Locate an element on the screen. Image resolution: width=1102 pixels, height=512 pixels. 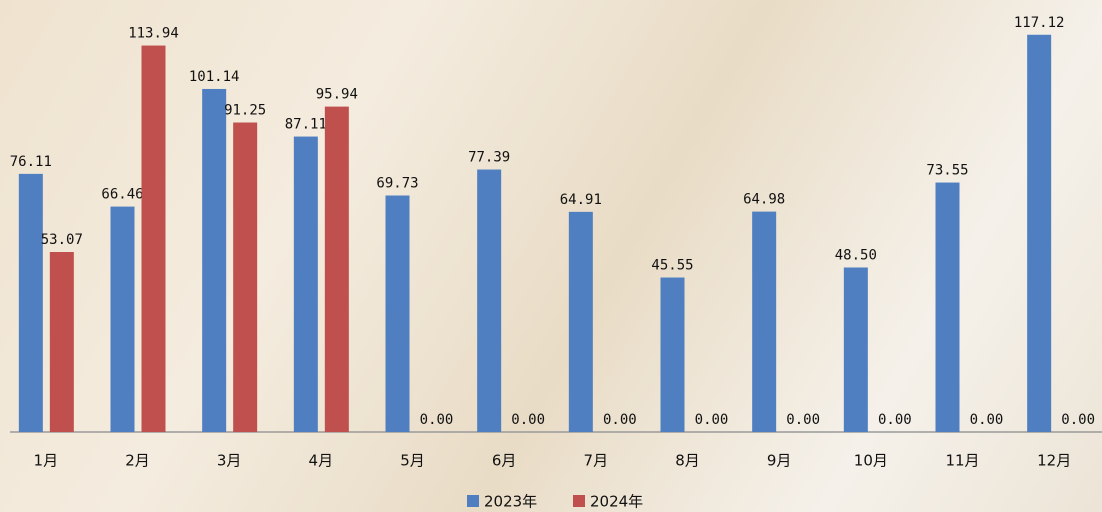
data-label: 48.50 is located at coordinates (856, 256).